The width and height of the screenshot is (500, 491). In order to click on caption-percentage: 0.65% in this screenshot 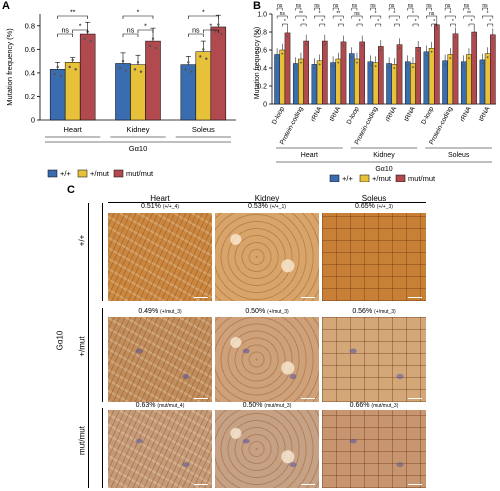, I will do `click(366, 206)`.